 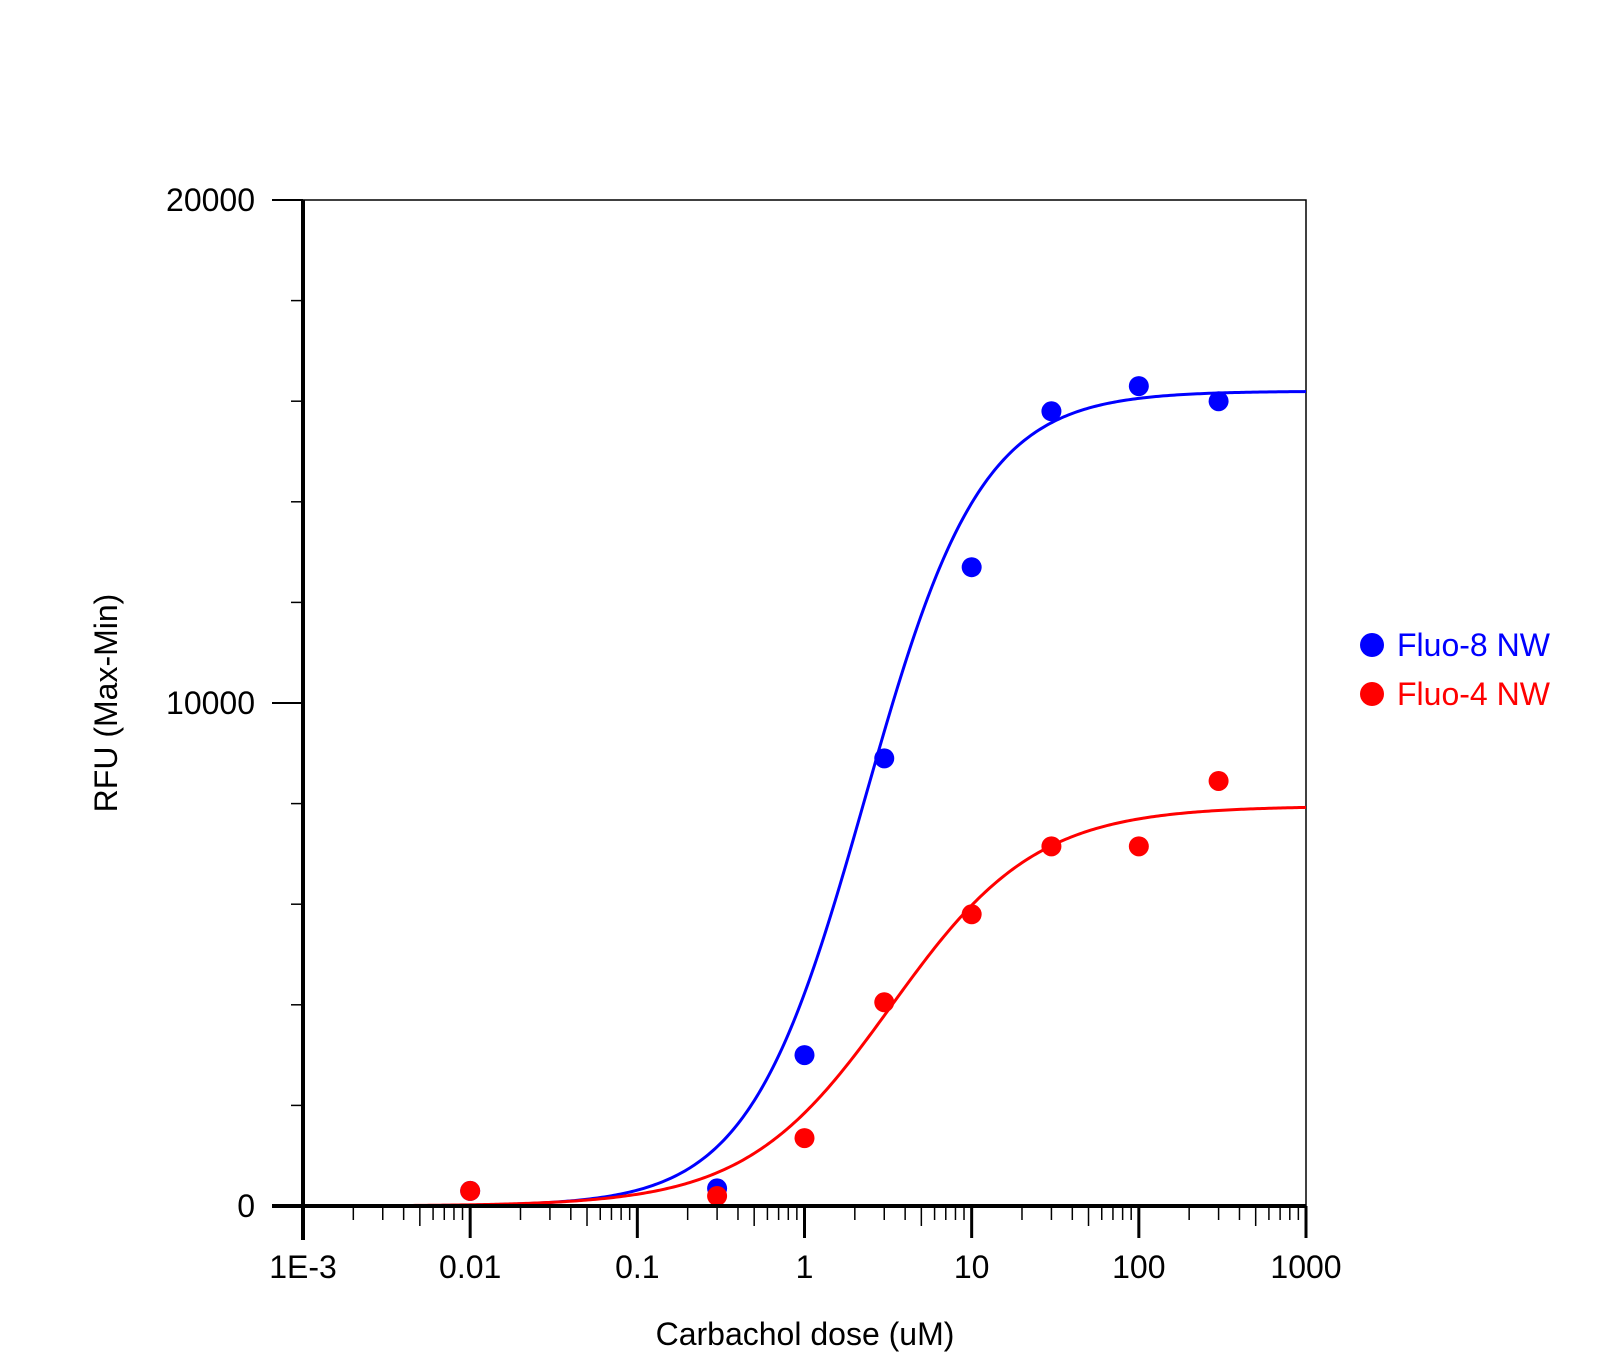 What do you see at coordinates (106, 703) in the screenshot?
I see `y-axis-title: RFU (Max-Min)` at bounding box center [106, 703].